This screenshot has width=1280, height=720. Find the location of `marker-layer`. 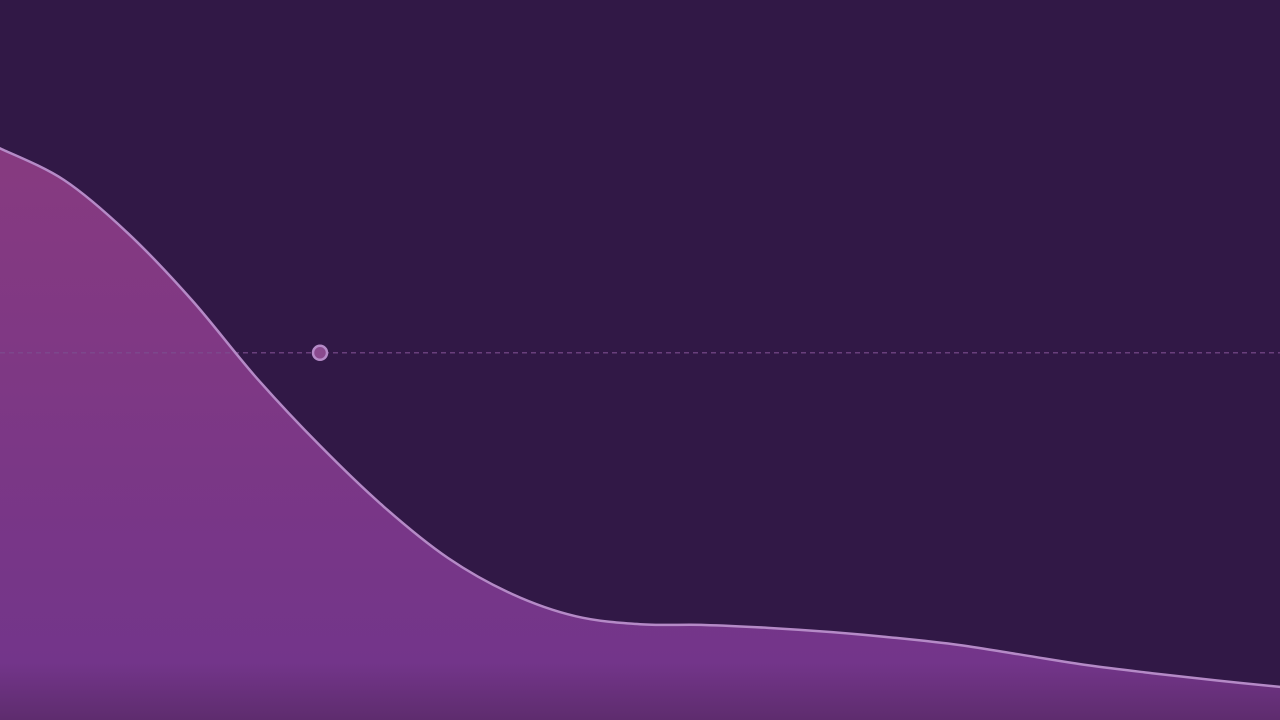

marker-layer is located at coordinates (320, 353).